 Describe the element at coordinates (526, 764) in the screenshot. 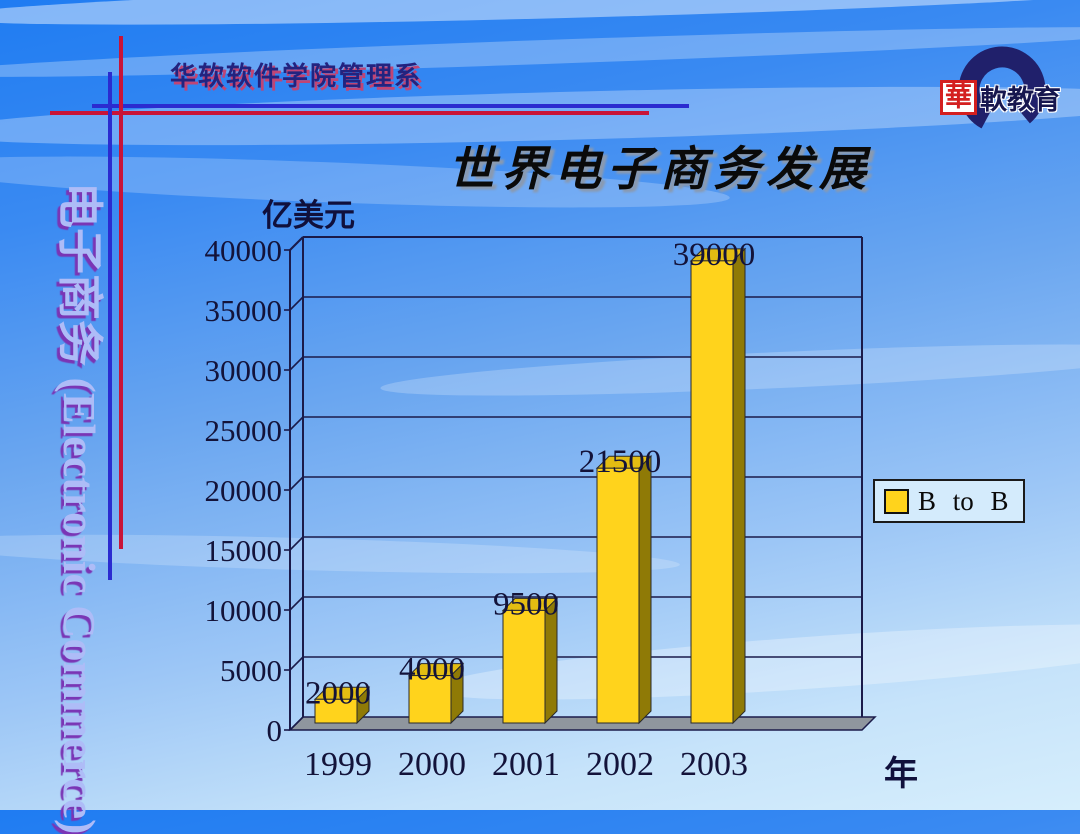

I see `x-category-label: 2001` at that location.